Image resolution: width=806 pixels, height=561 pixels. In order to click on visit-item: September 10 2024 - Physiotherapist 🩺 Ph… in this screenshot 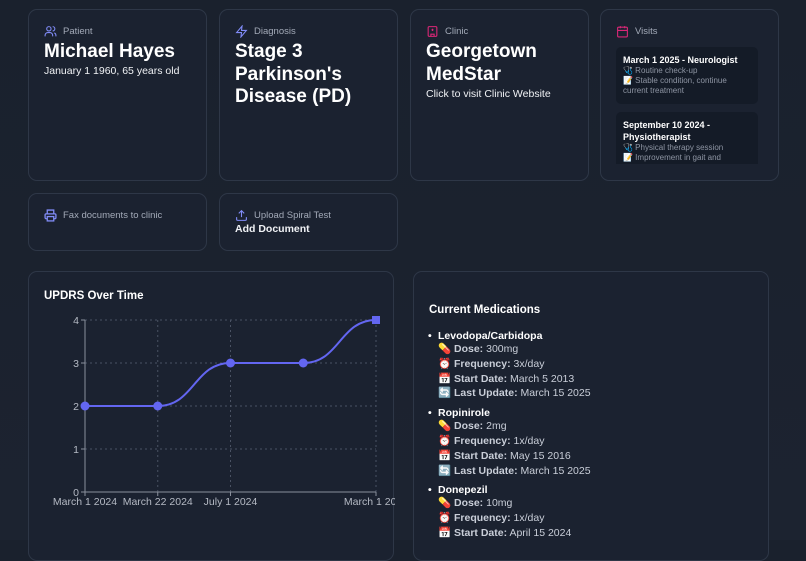, I will do `click(687, 138)`.